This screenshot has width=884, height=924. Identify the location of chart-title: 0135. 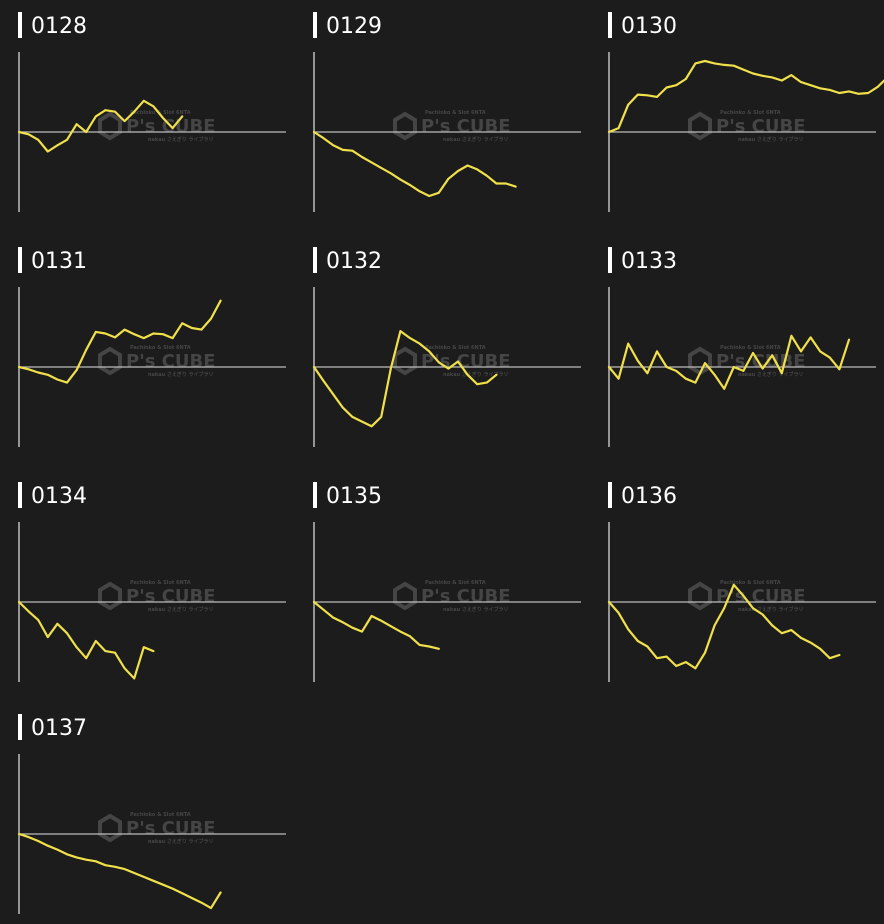
(347, 495).